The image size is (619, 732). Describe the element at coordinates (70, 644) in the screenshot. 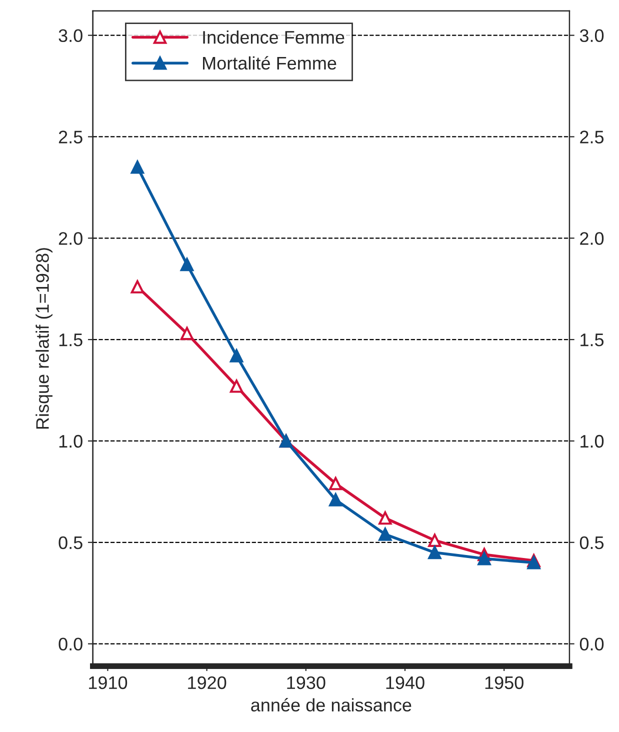

I see `y-tick-label: 0.0` at that location.